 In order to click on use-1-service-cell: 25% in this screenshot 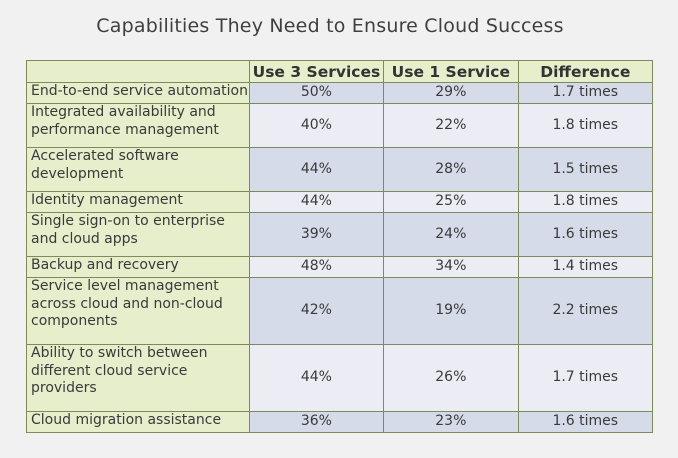, I will do `click(451, 202)`.